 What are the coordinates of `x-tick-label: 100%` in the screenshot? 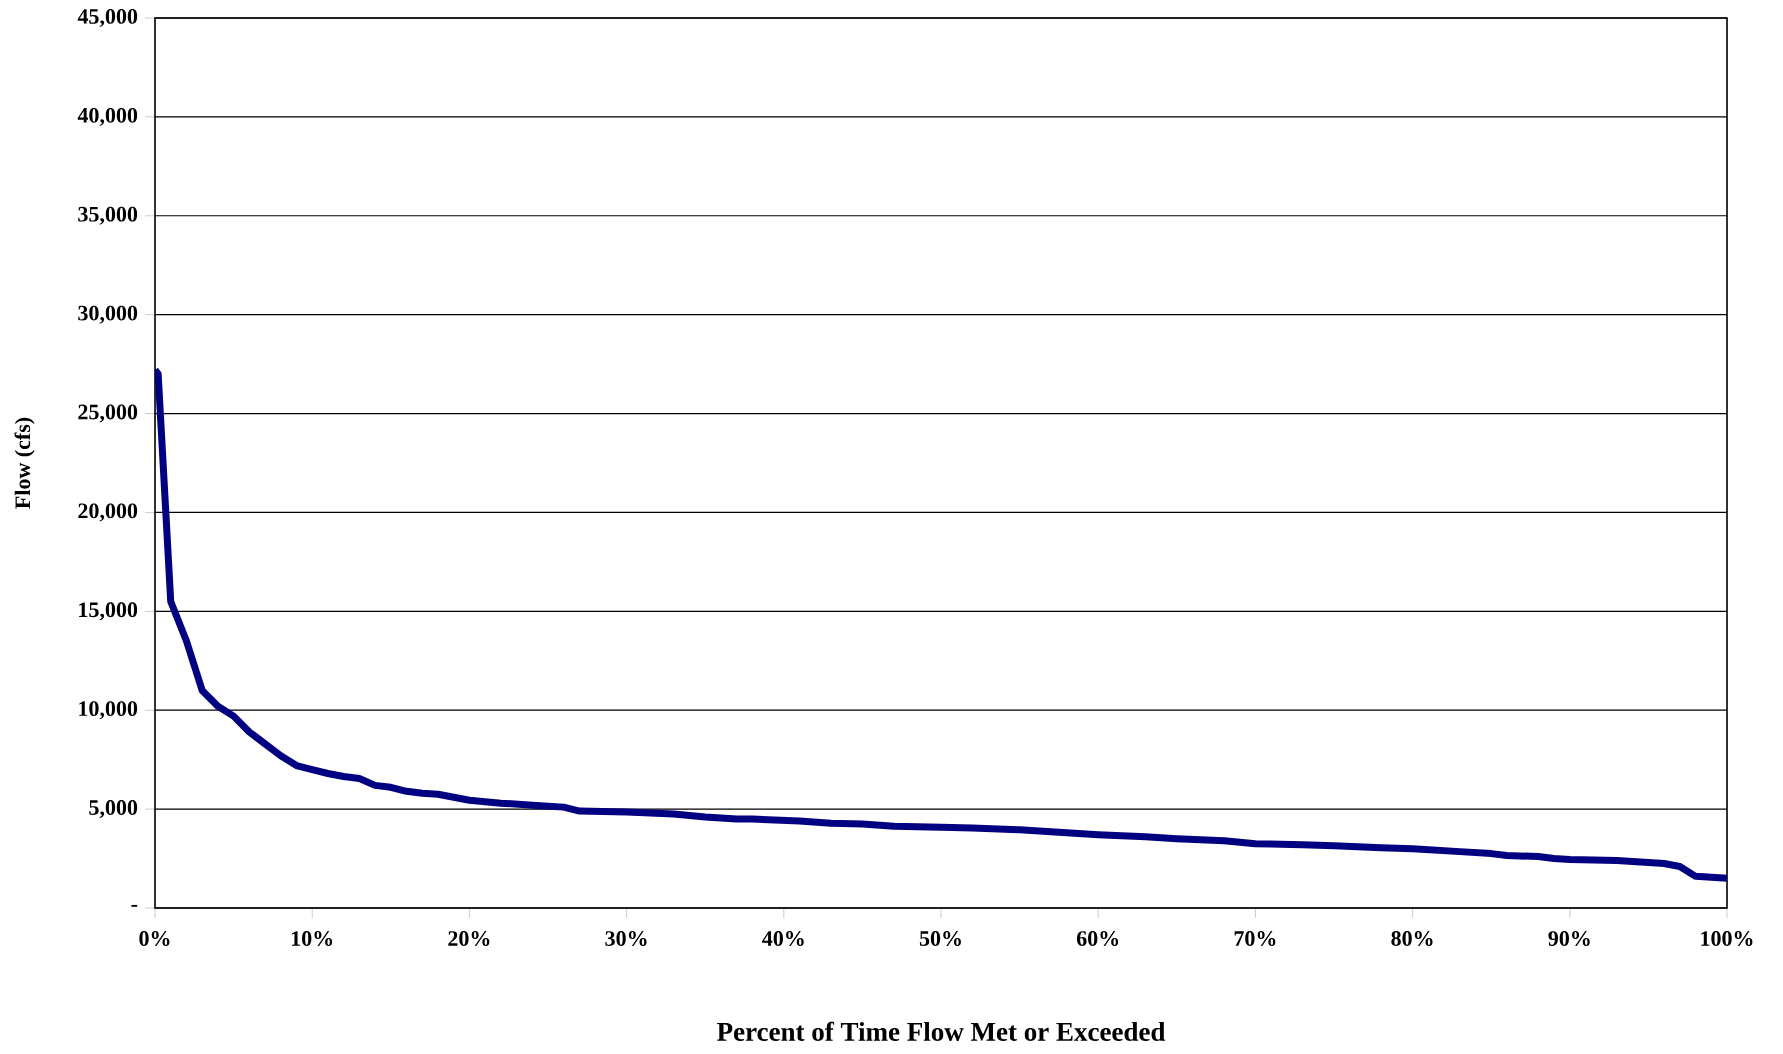 It's located at (1727, 938).